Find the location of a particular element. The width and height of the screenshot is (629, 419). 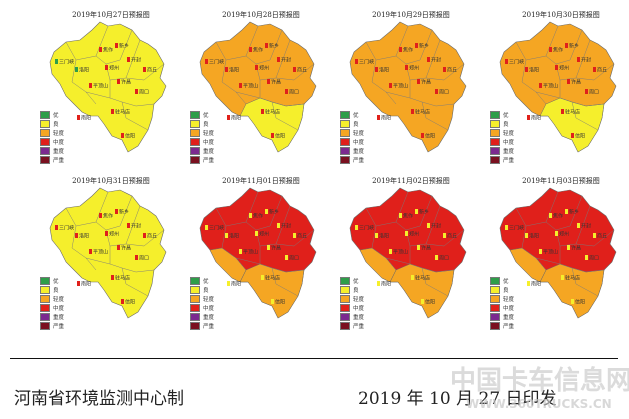

legend-item: 优 is located at coordinates (202, 114).